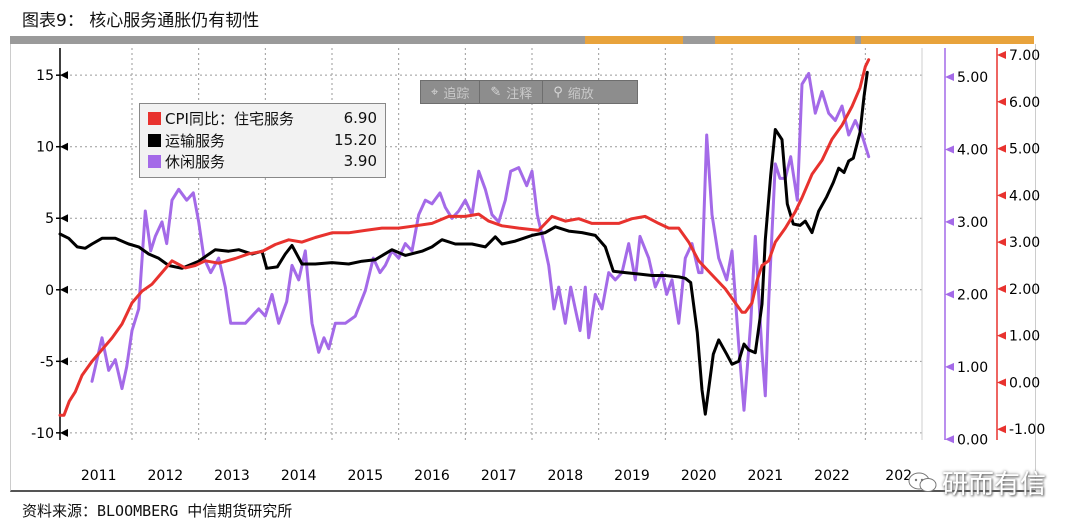 This screenshot has width=1080, height=526. What do you see at coordinates (994, 485) in the screenshot?
I see `watermark-text: 研而有信` at bounding box center [994, 485].